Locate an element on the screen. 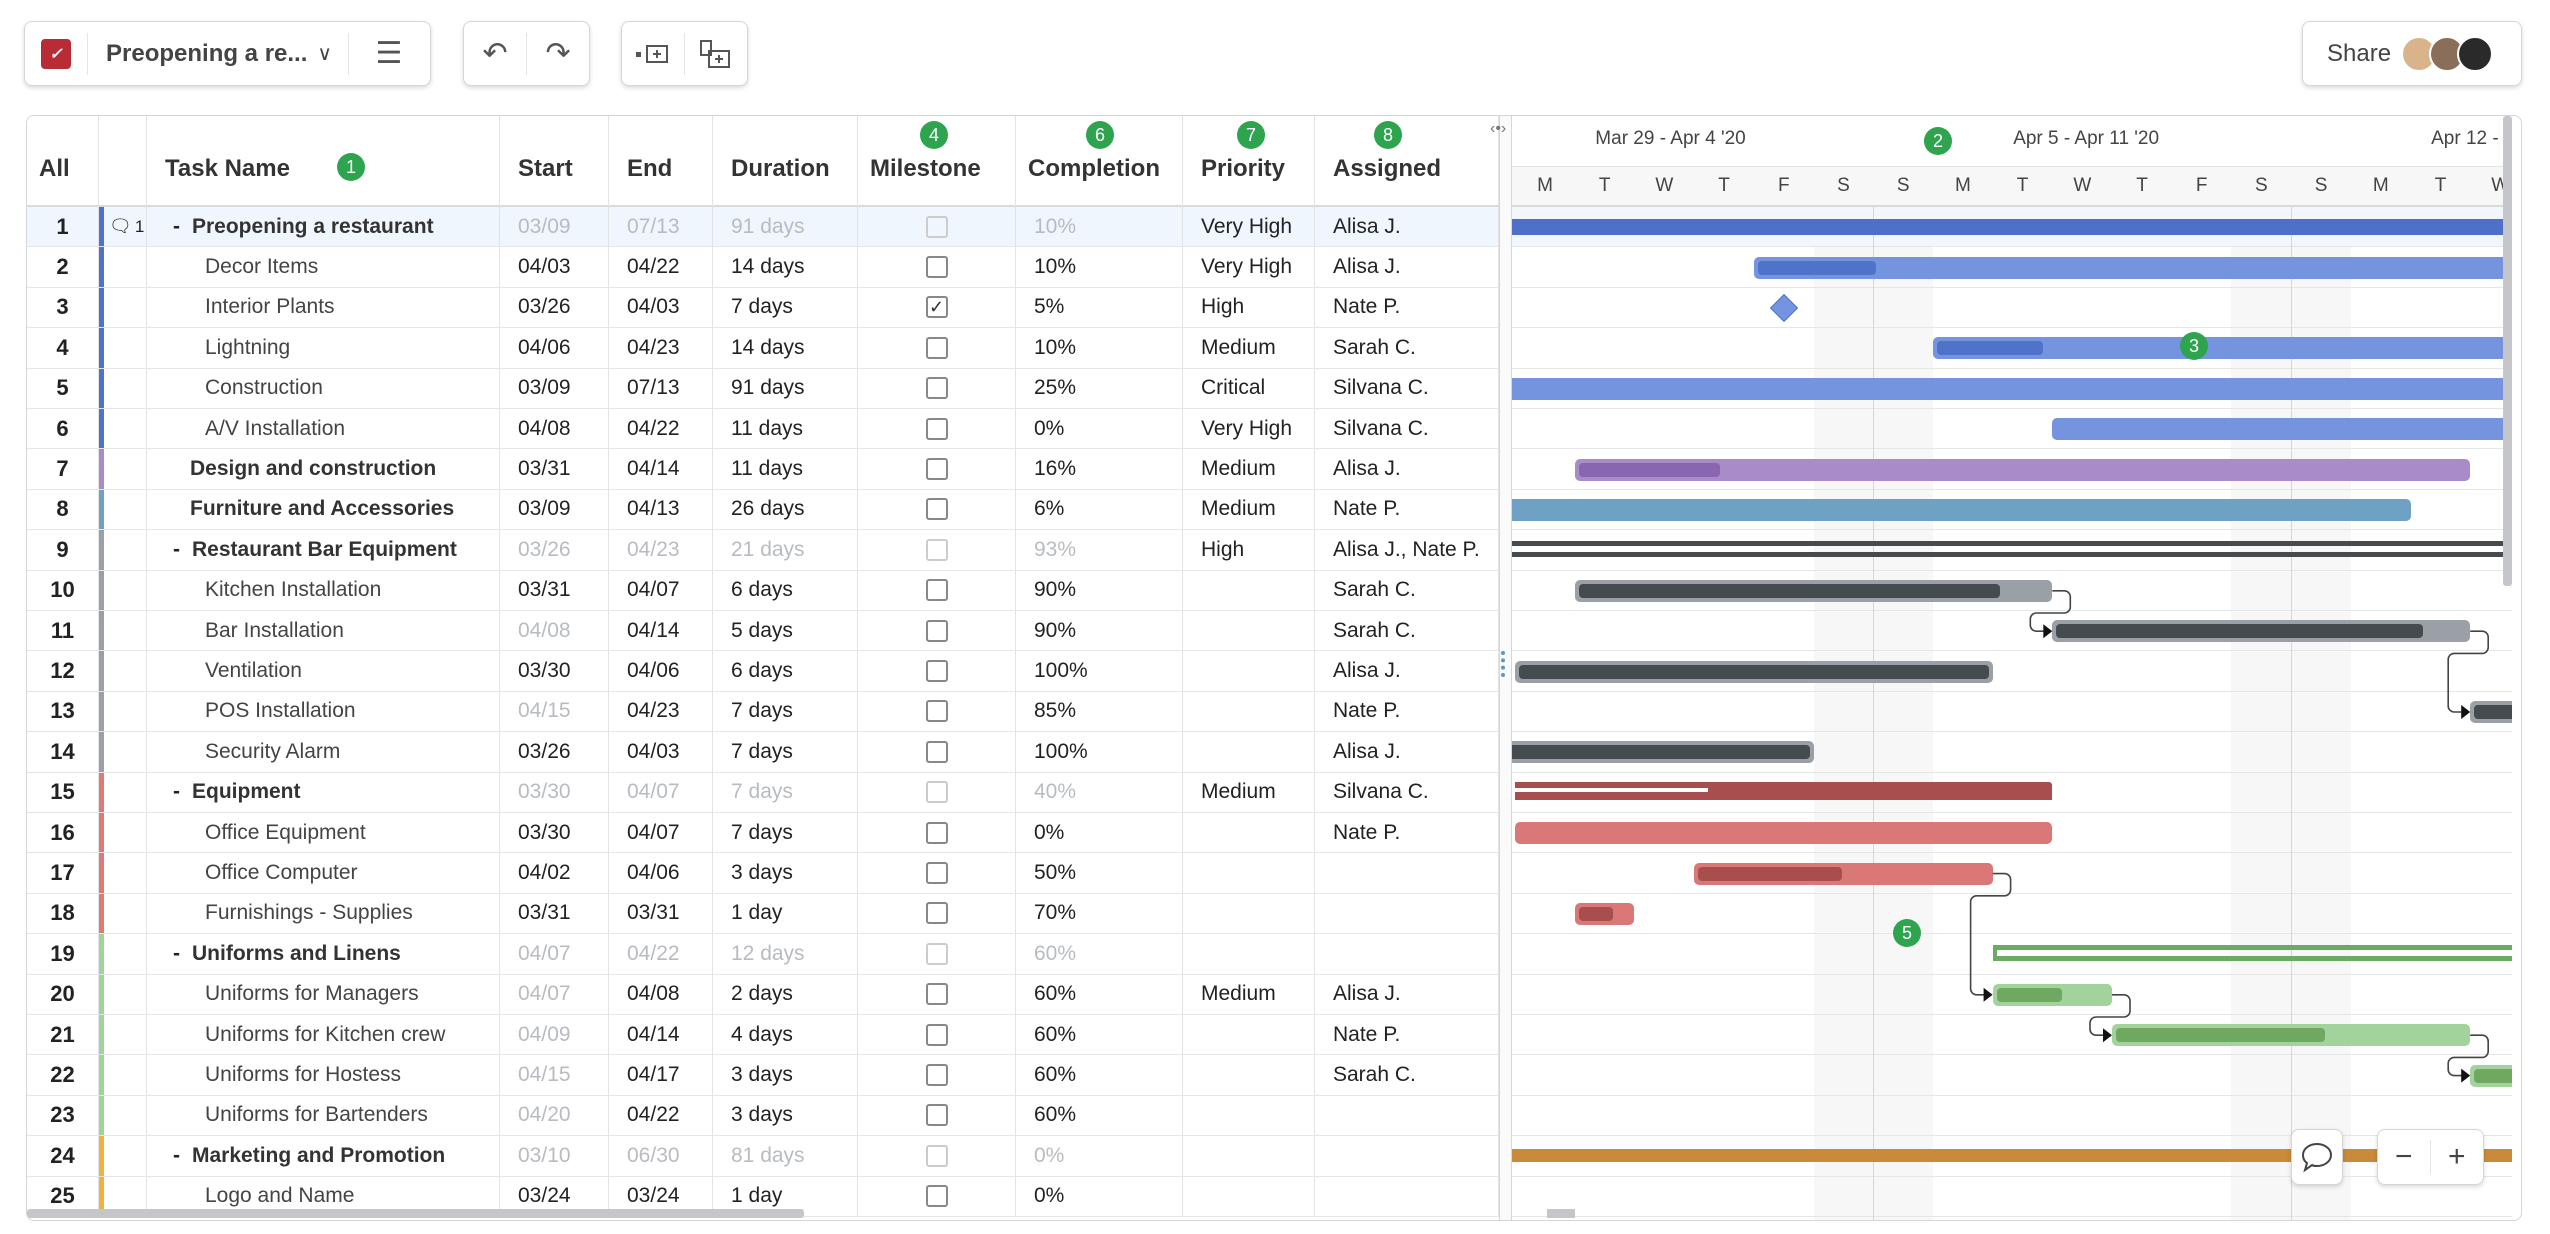  row-number: 21 is located at coordinates (63, 1035).